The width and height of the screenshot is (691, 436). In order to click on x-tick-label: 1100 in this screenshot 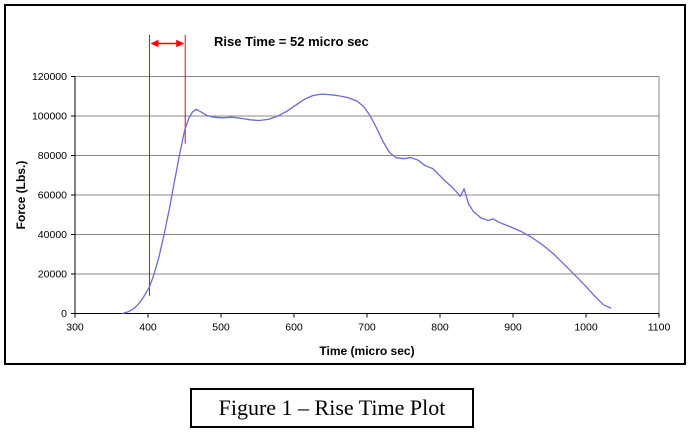, I will do `click(659, 328)`.